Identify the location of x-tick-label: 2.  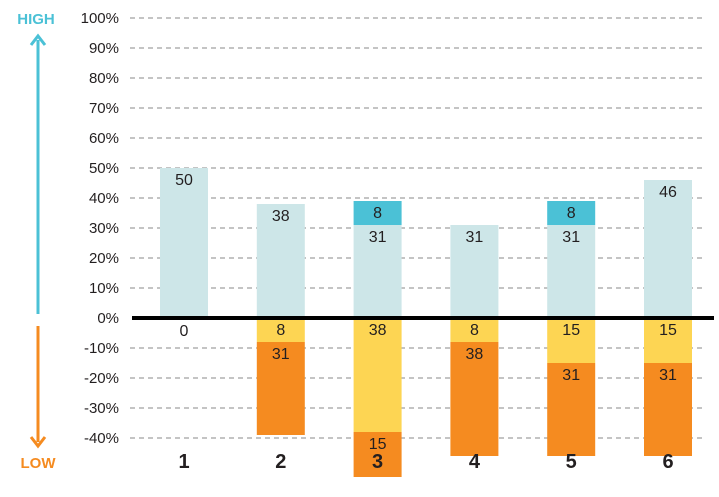
(280, 462).